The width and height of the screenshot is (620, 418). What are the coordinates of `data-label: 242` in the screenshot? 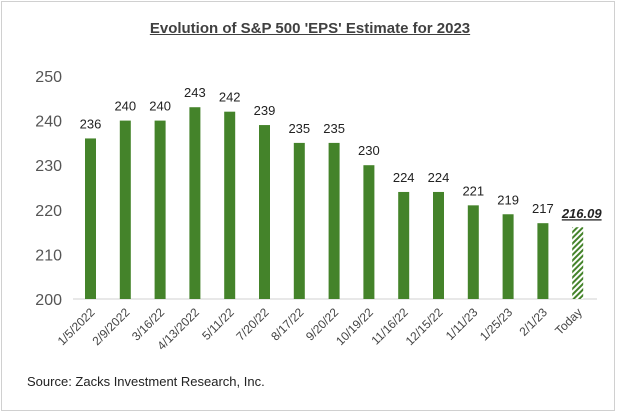 It's located at (230, 97).